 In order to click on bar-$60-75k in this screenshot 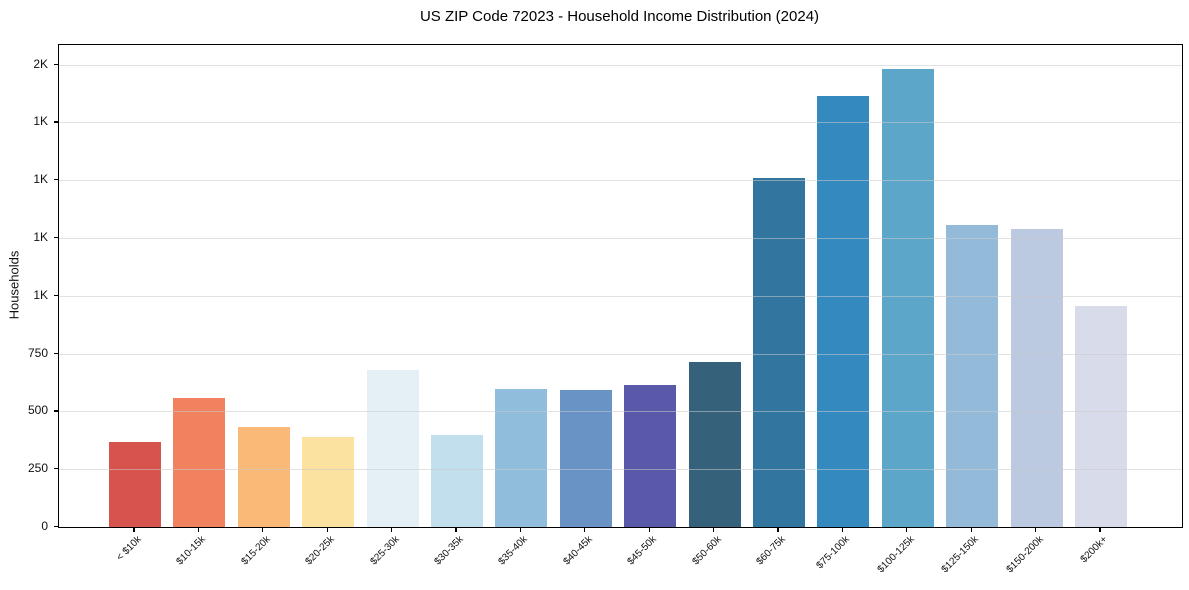, I will do `click(779, 352)`.